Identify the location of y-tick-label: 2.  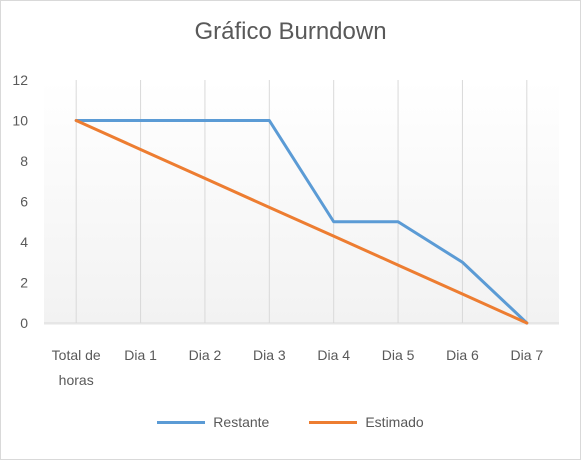
(24, 283).